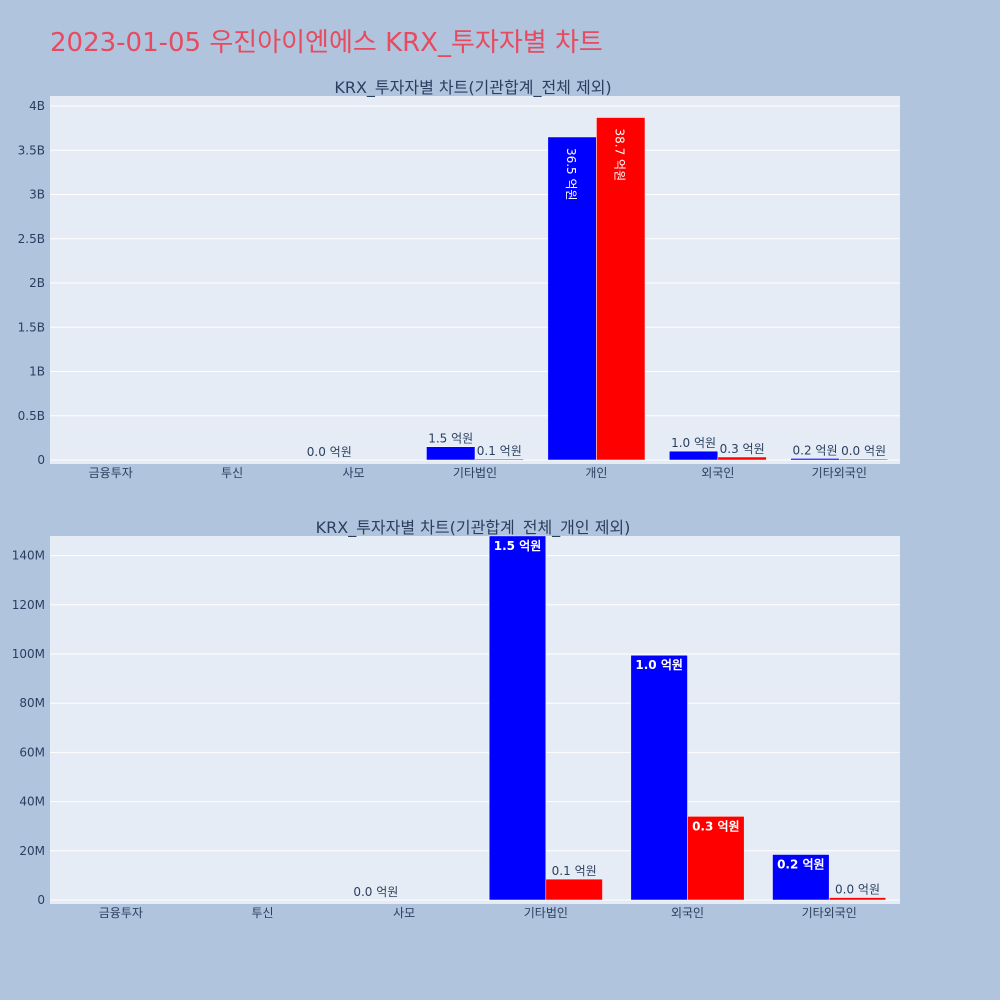  Describe the element at coordinates (32, 802) in the screenshot. I see `y-tick-label: 40M` at that location.